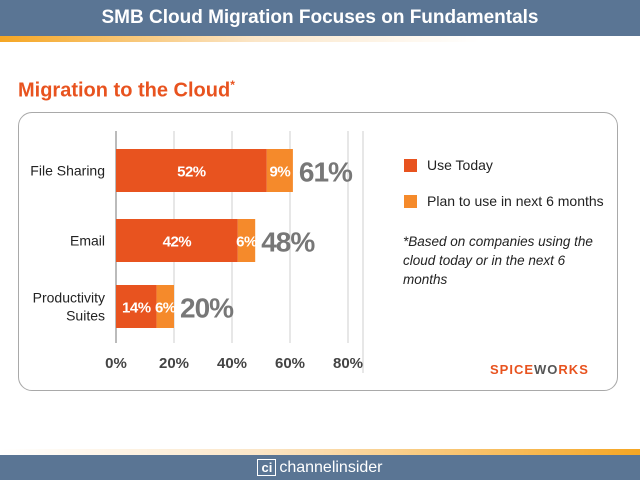  Describe the element at coordinates (267, 467) in the screenshot. I see `footer-badge: ci` at that location.